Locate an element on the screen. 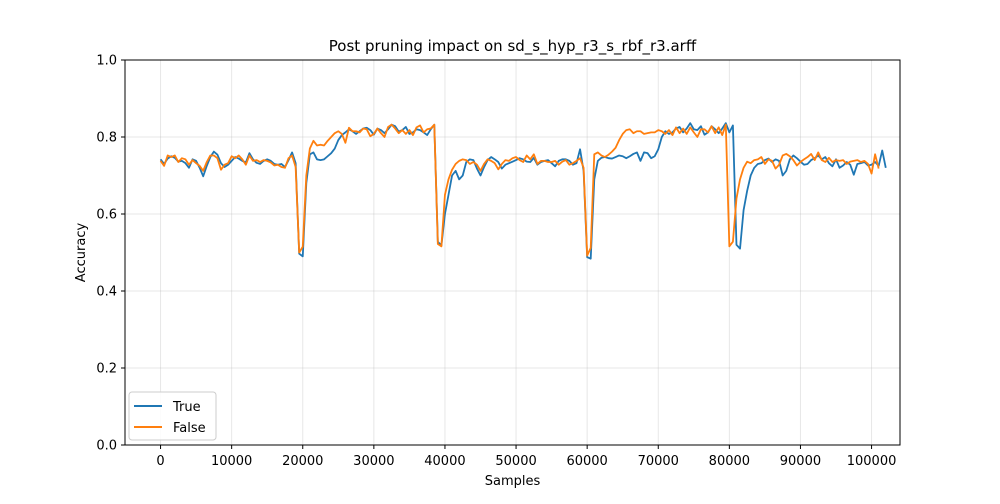 This screenshot has width=1000, height=504. x-axis-label: Samples is located at coordinates (513, 481).